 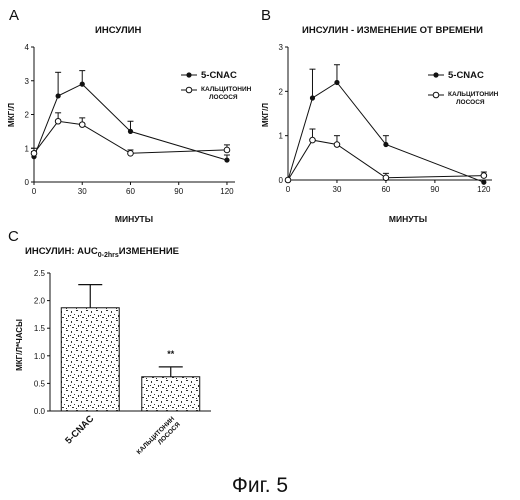 I want to click on panel-c-category-label: 5-CNAC, so click(x=79, y=429).